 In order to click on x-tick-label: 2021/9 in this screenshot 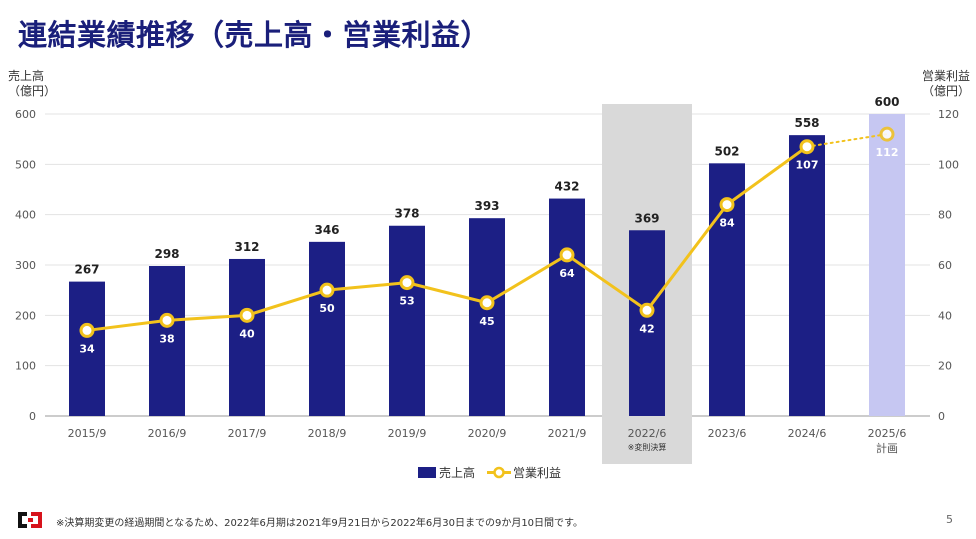, I will do `click(567, 433)`.